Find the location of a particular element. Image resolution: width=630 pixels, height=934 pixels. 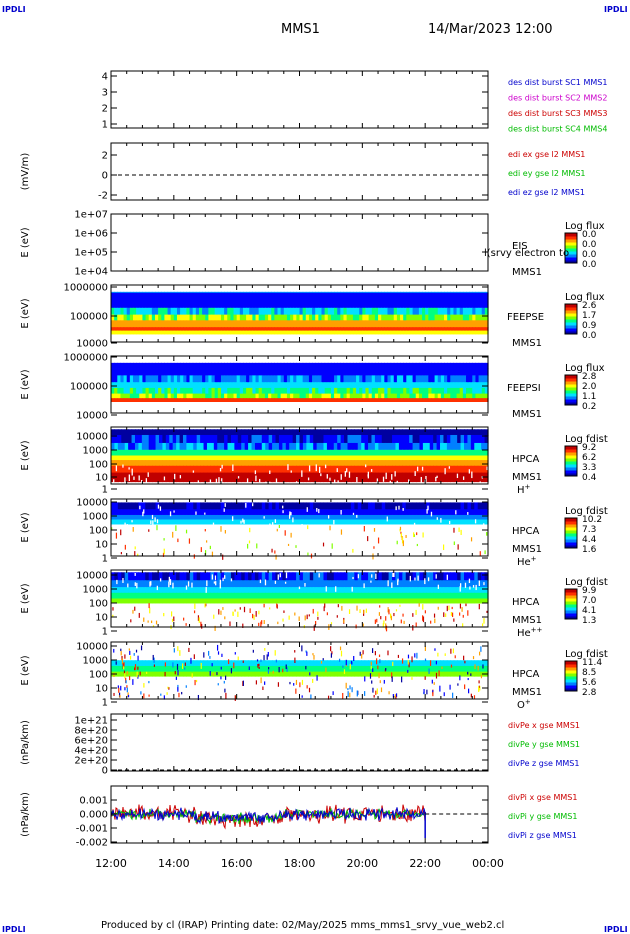

hpca-he-panel-speckle is located at coordinates (330, 528).